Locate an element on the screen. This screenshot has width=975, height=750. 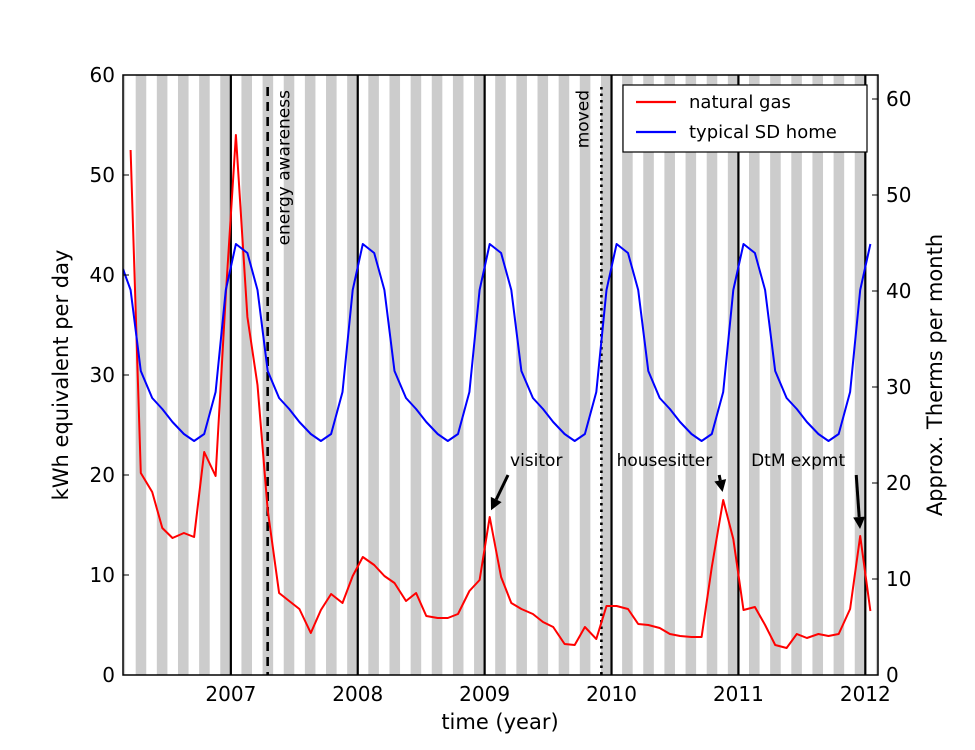
legend-label-natural-gas: natural gas is located at coordinates (740, 102).